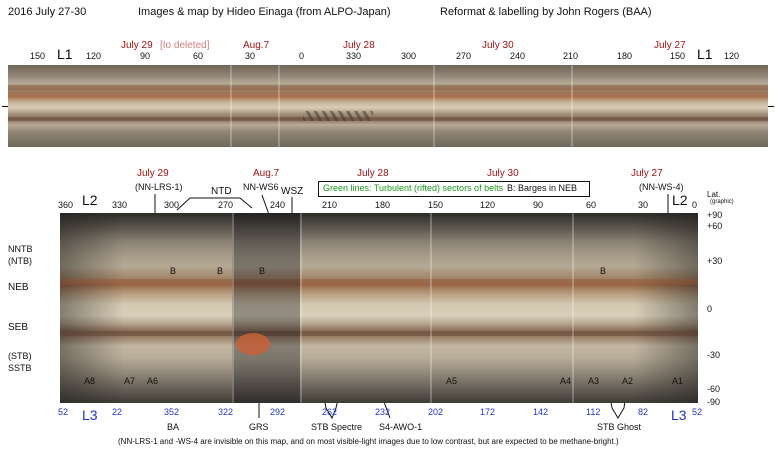 The image size is (775, 454). I want to click on l3-longitude-tick: 82, so click(643, 412).